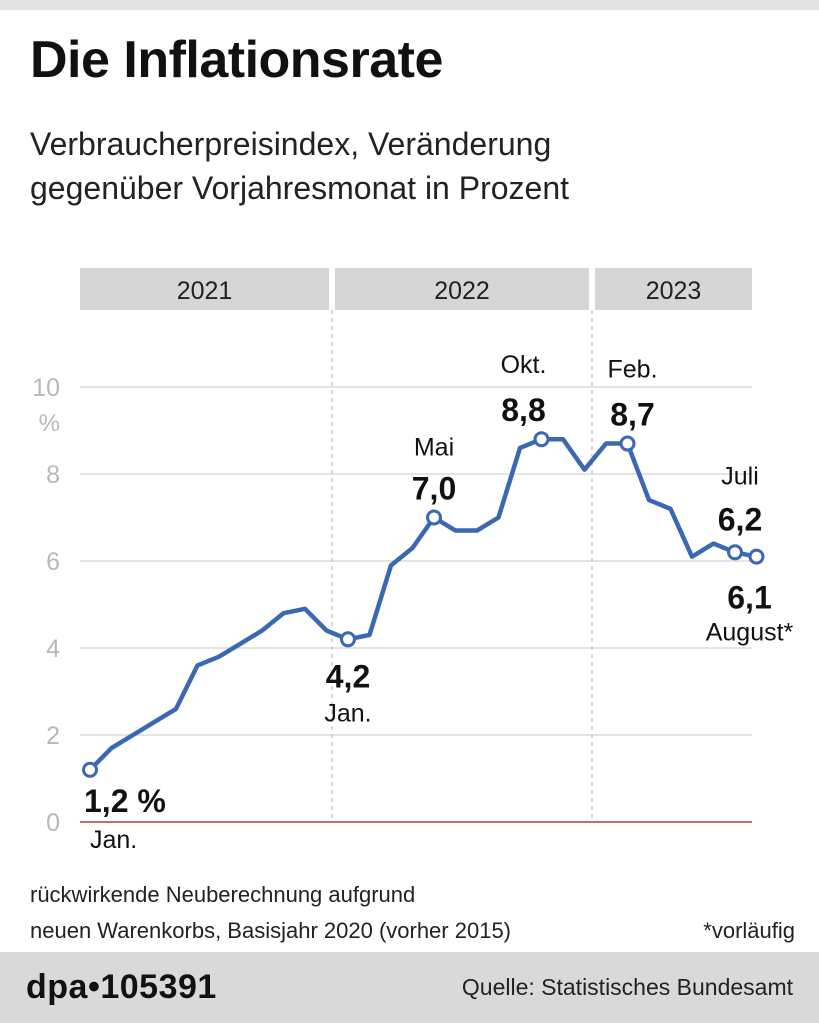  I want to click on y-tick-label-6: 6, so click(53, 562).